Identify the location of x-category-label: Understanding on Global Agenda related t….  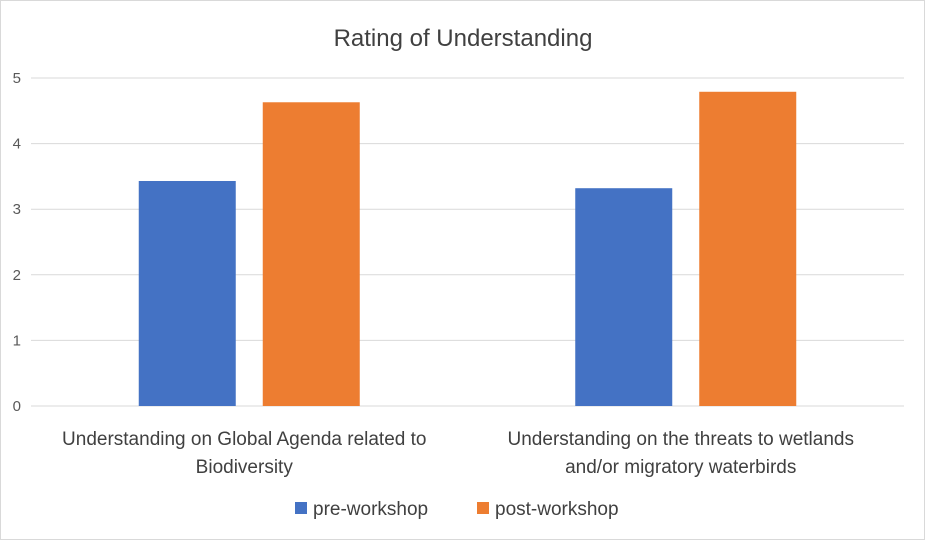
(244, 453).